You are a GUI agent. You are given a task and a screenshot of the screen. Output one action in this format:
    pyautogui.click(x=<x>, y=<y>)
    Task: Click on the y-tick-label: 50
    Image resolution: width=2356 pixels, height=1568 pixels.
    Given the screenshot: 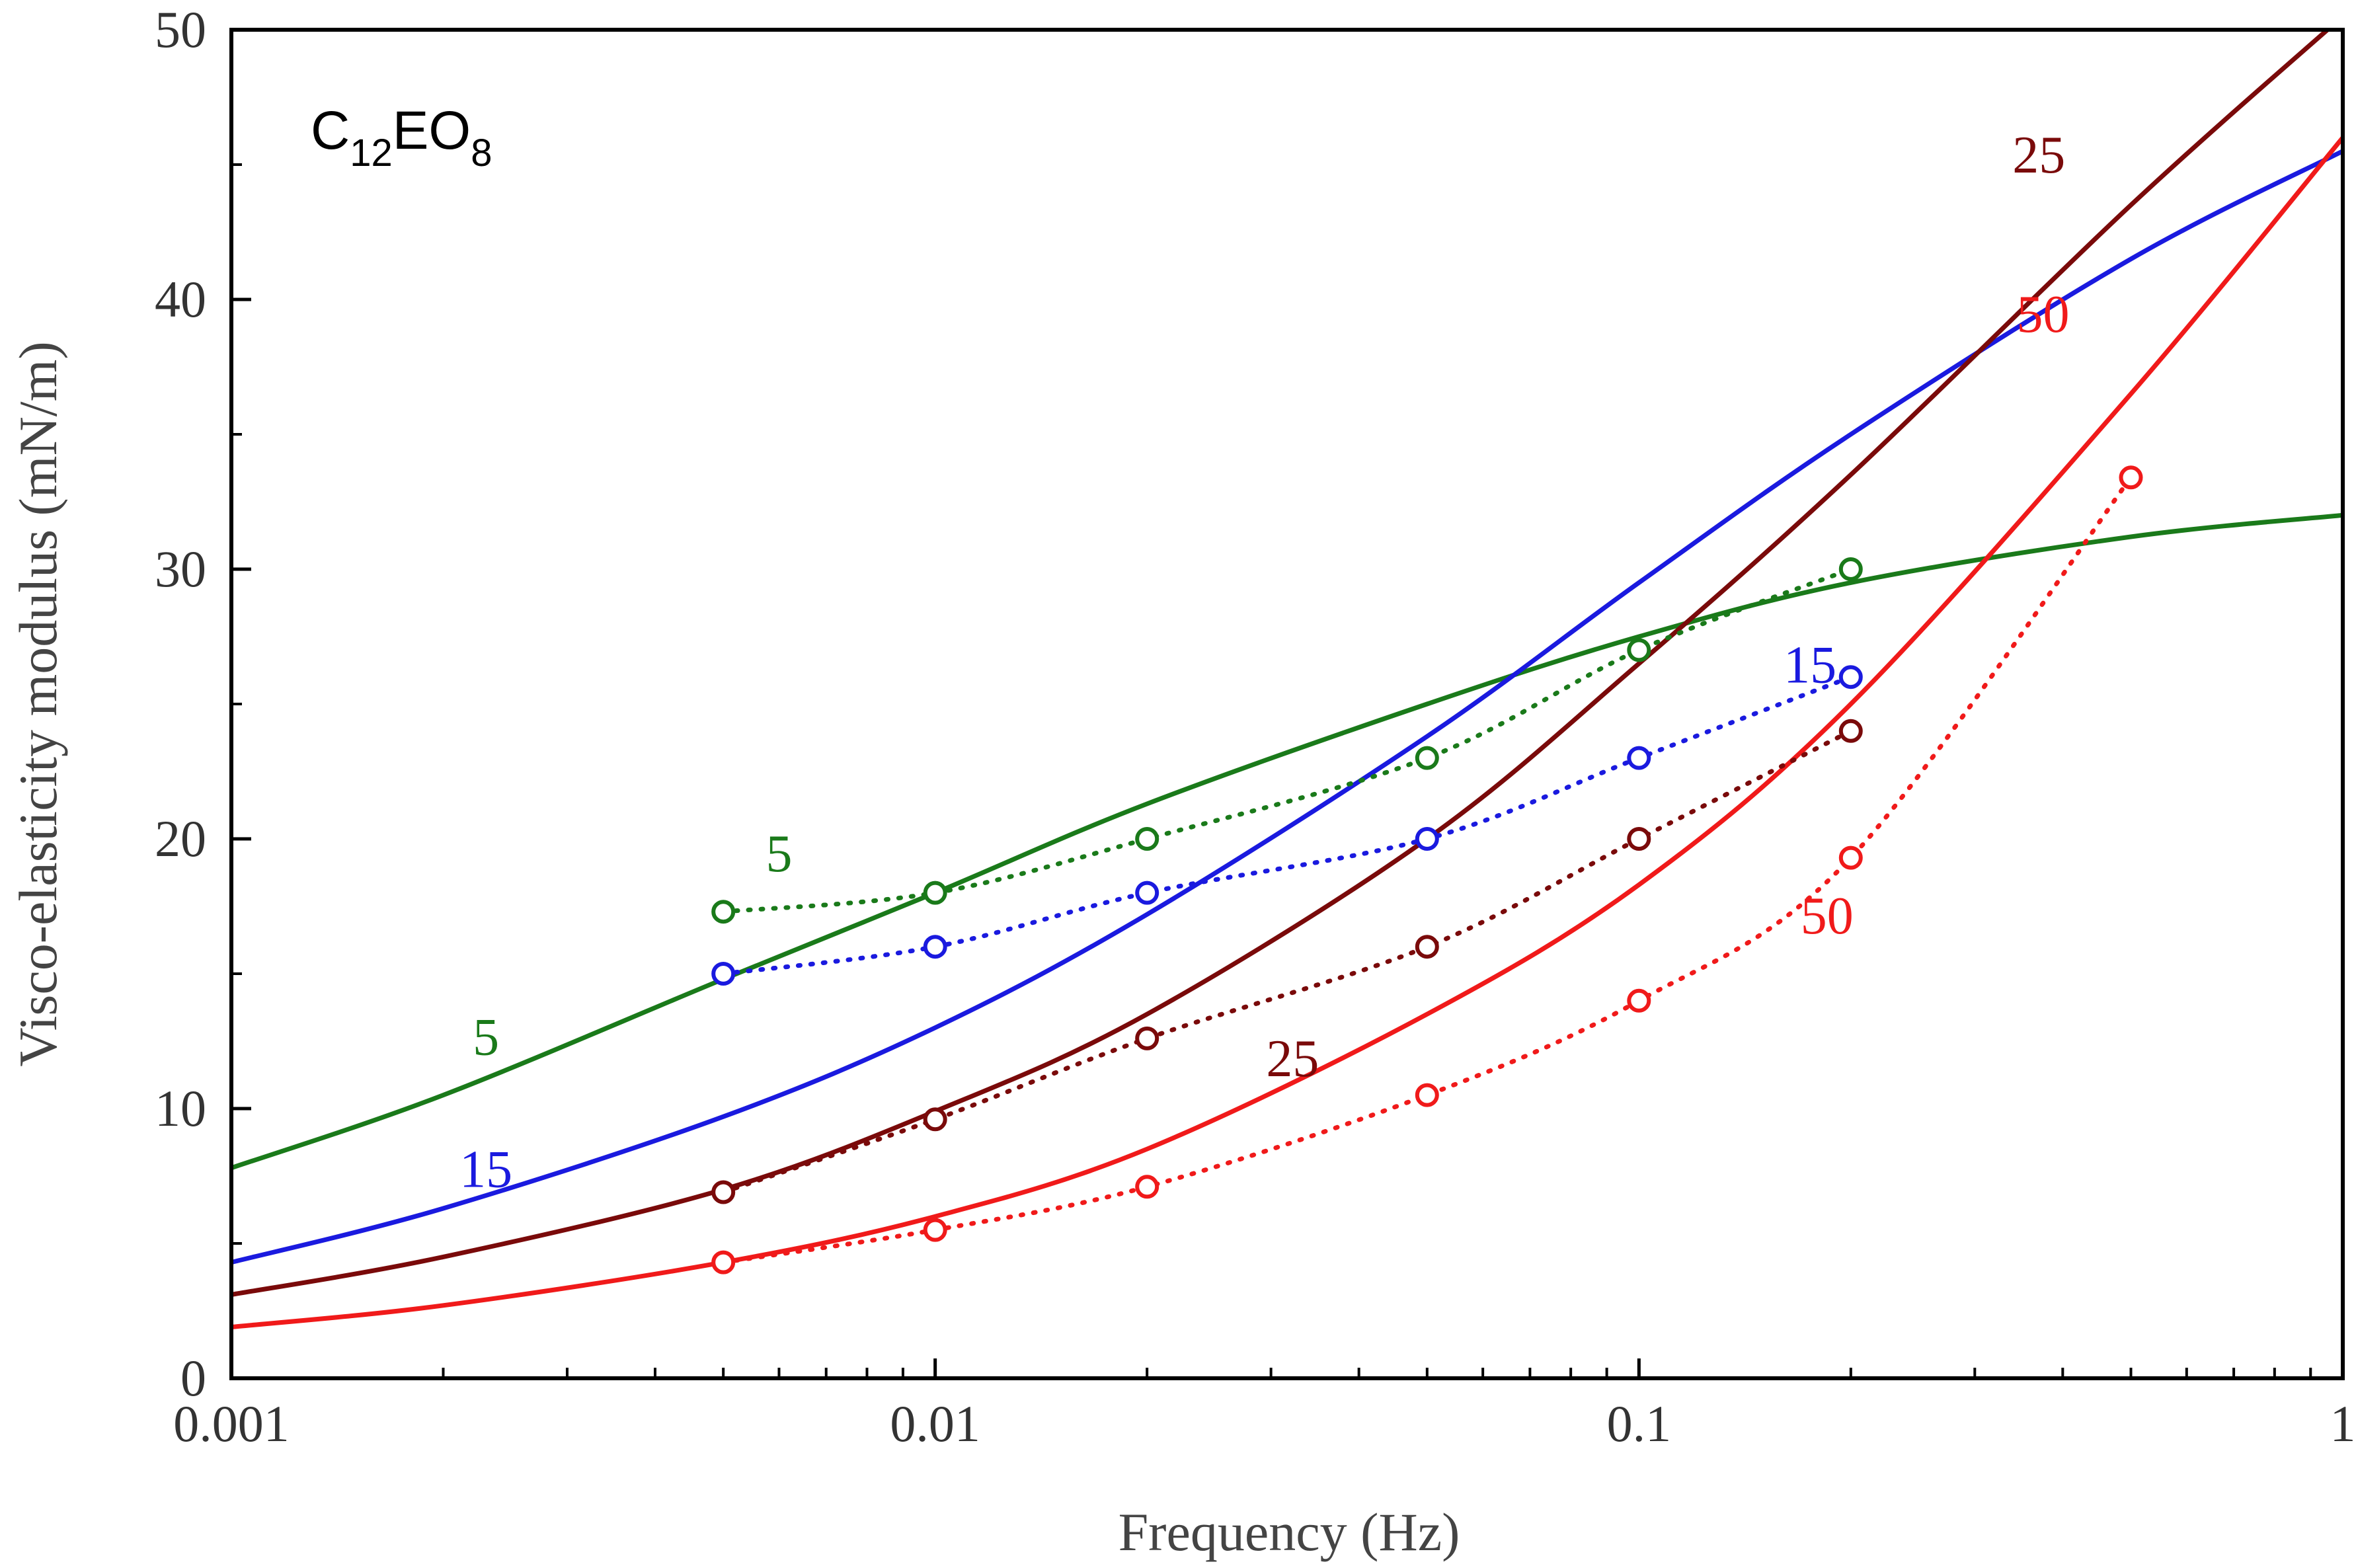 What is the action you would take?
    pyautogui.click(x=180, y=29)
    